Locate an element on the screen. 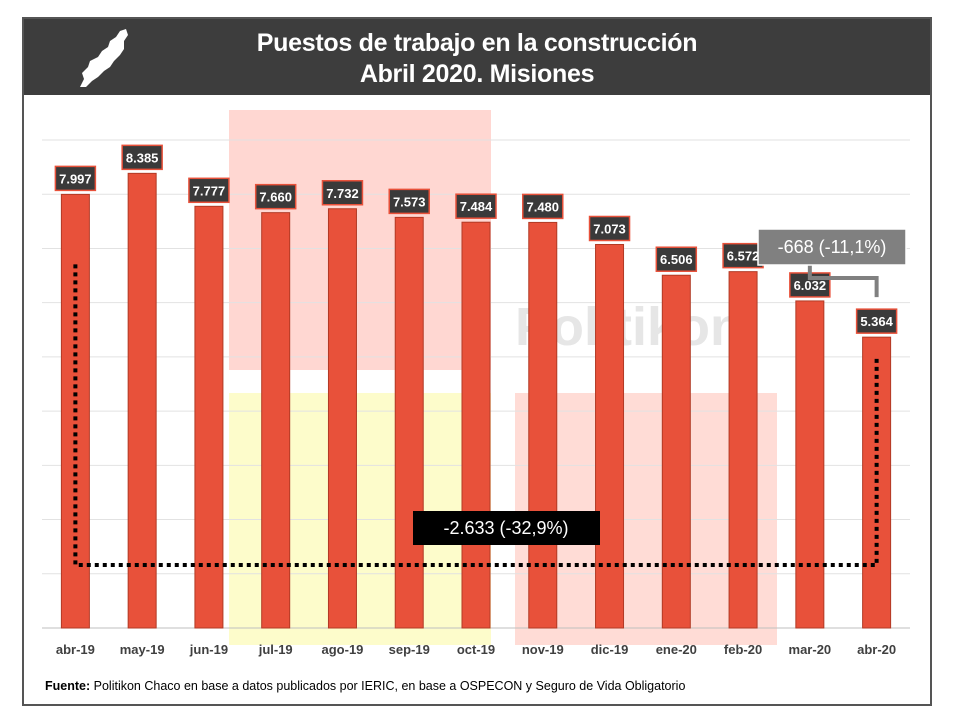 Image resolution: width=960 pixels, height=720 pixels. monthly-change-label: -668 (-11,1%) is located at coordinates (832, 247).